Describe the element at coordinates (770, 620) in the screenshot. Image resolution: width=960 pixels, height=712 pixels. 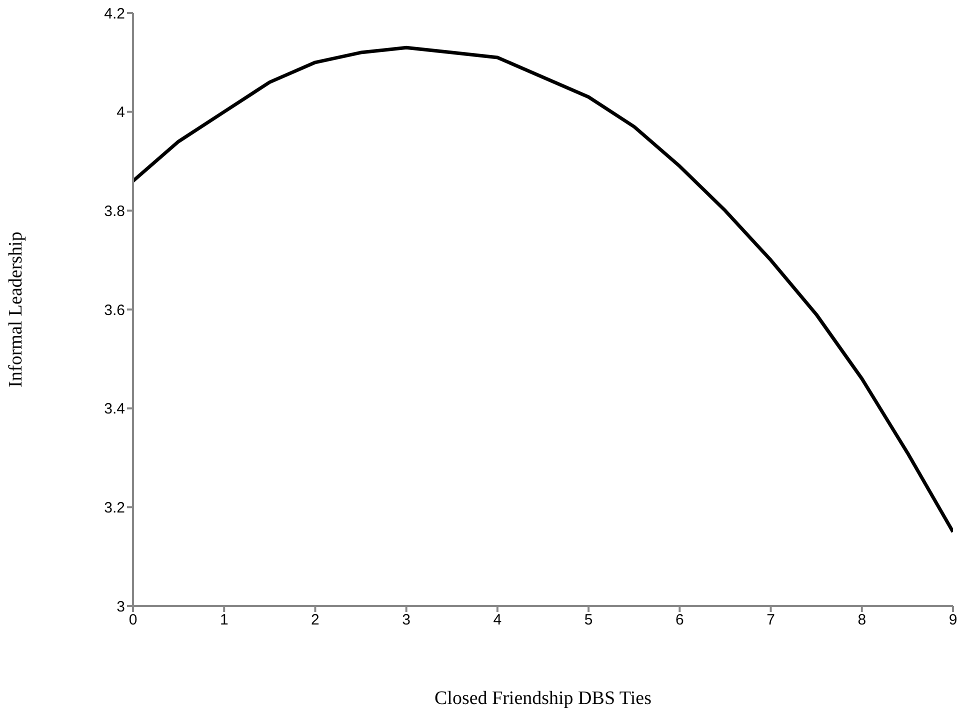
I see `x-tick-label: 7` at that location.